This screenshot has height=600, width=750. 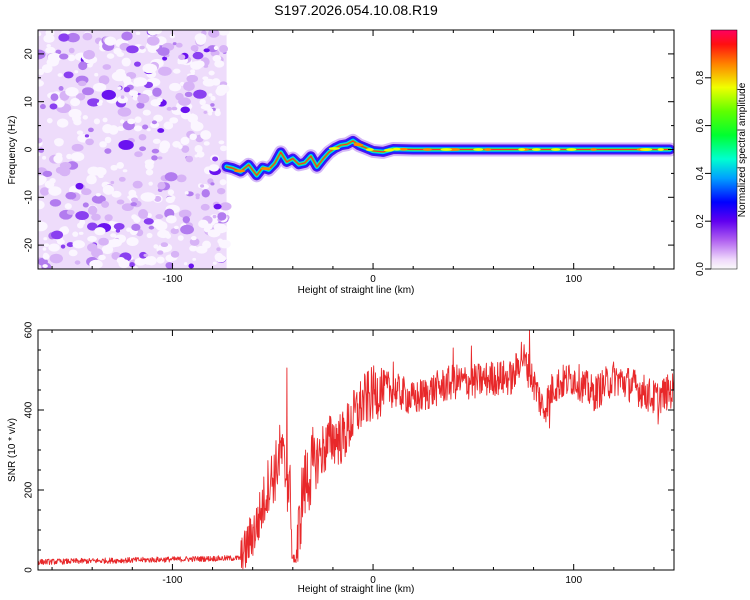 What do you see at coordinates (446, 158) in the screenshot?
I see `signal-track` at bounding box center [446, 158].